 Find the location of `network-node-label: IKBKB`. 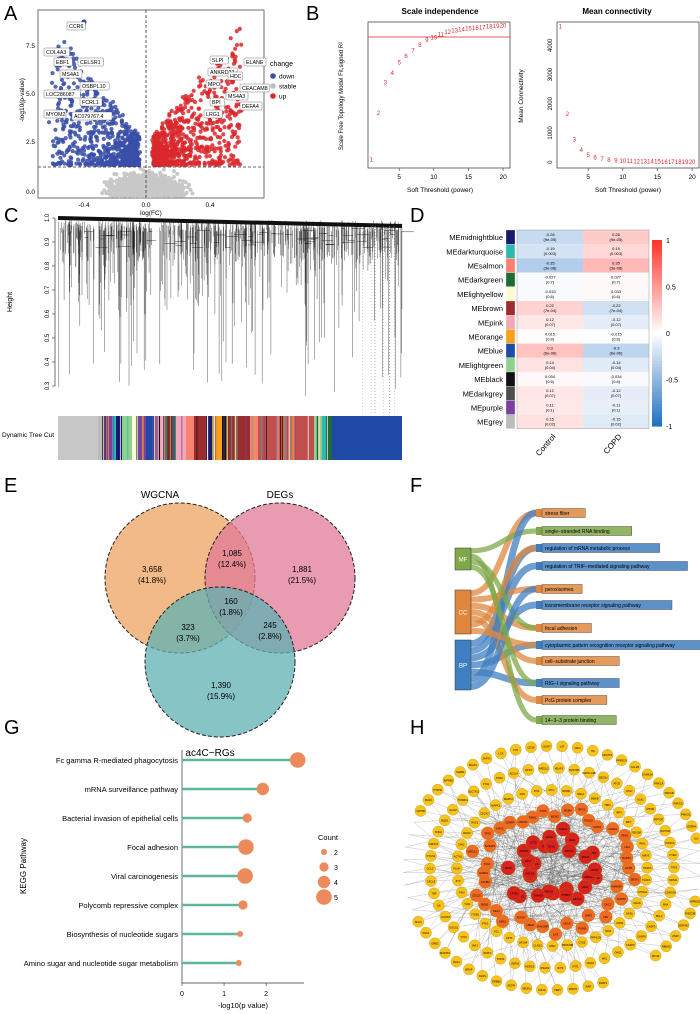

network-node-label: IKBKB is located at coordinates (595, 799).